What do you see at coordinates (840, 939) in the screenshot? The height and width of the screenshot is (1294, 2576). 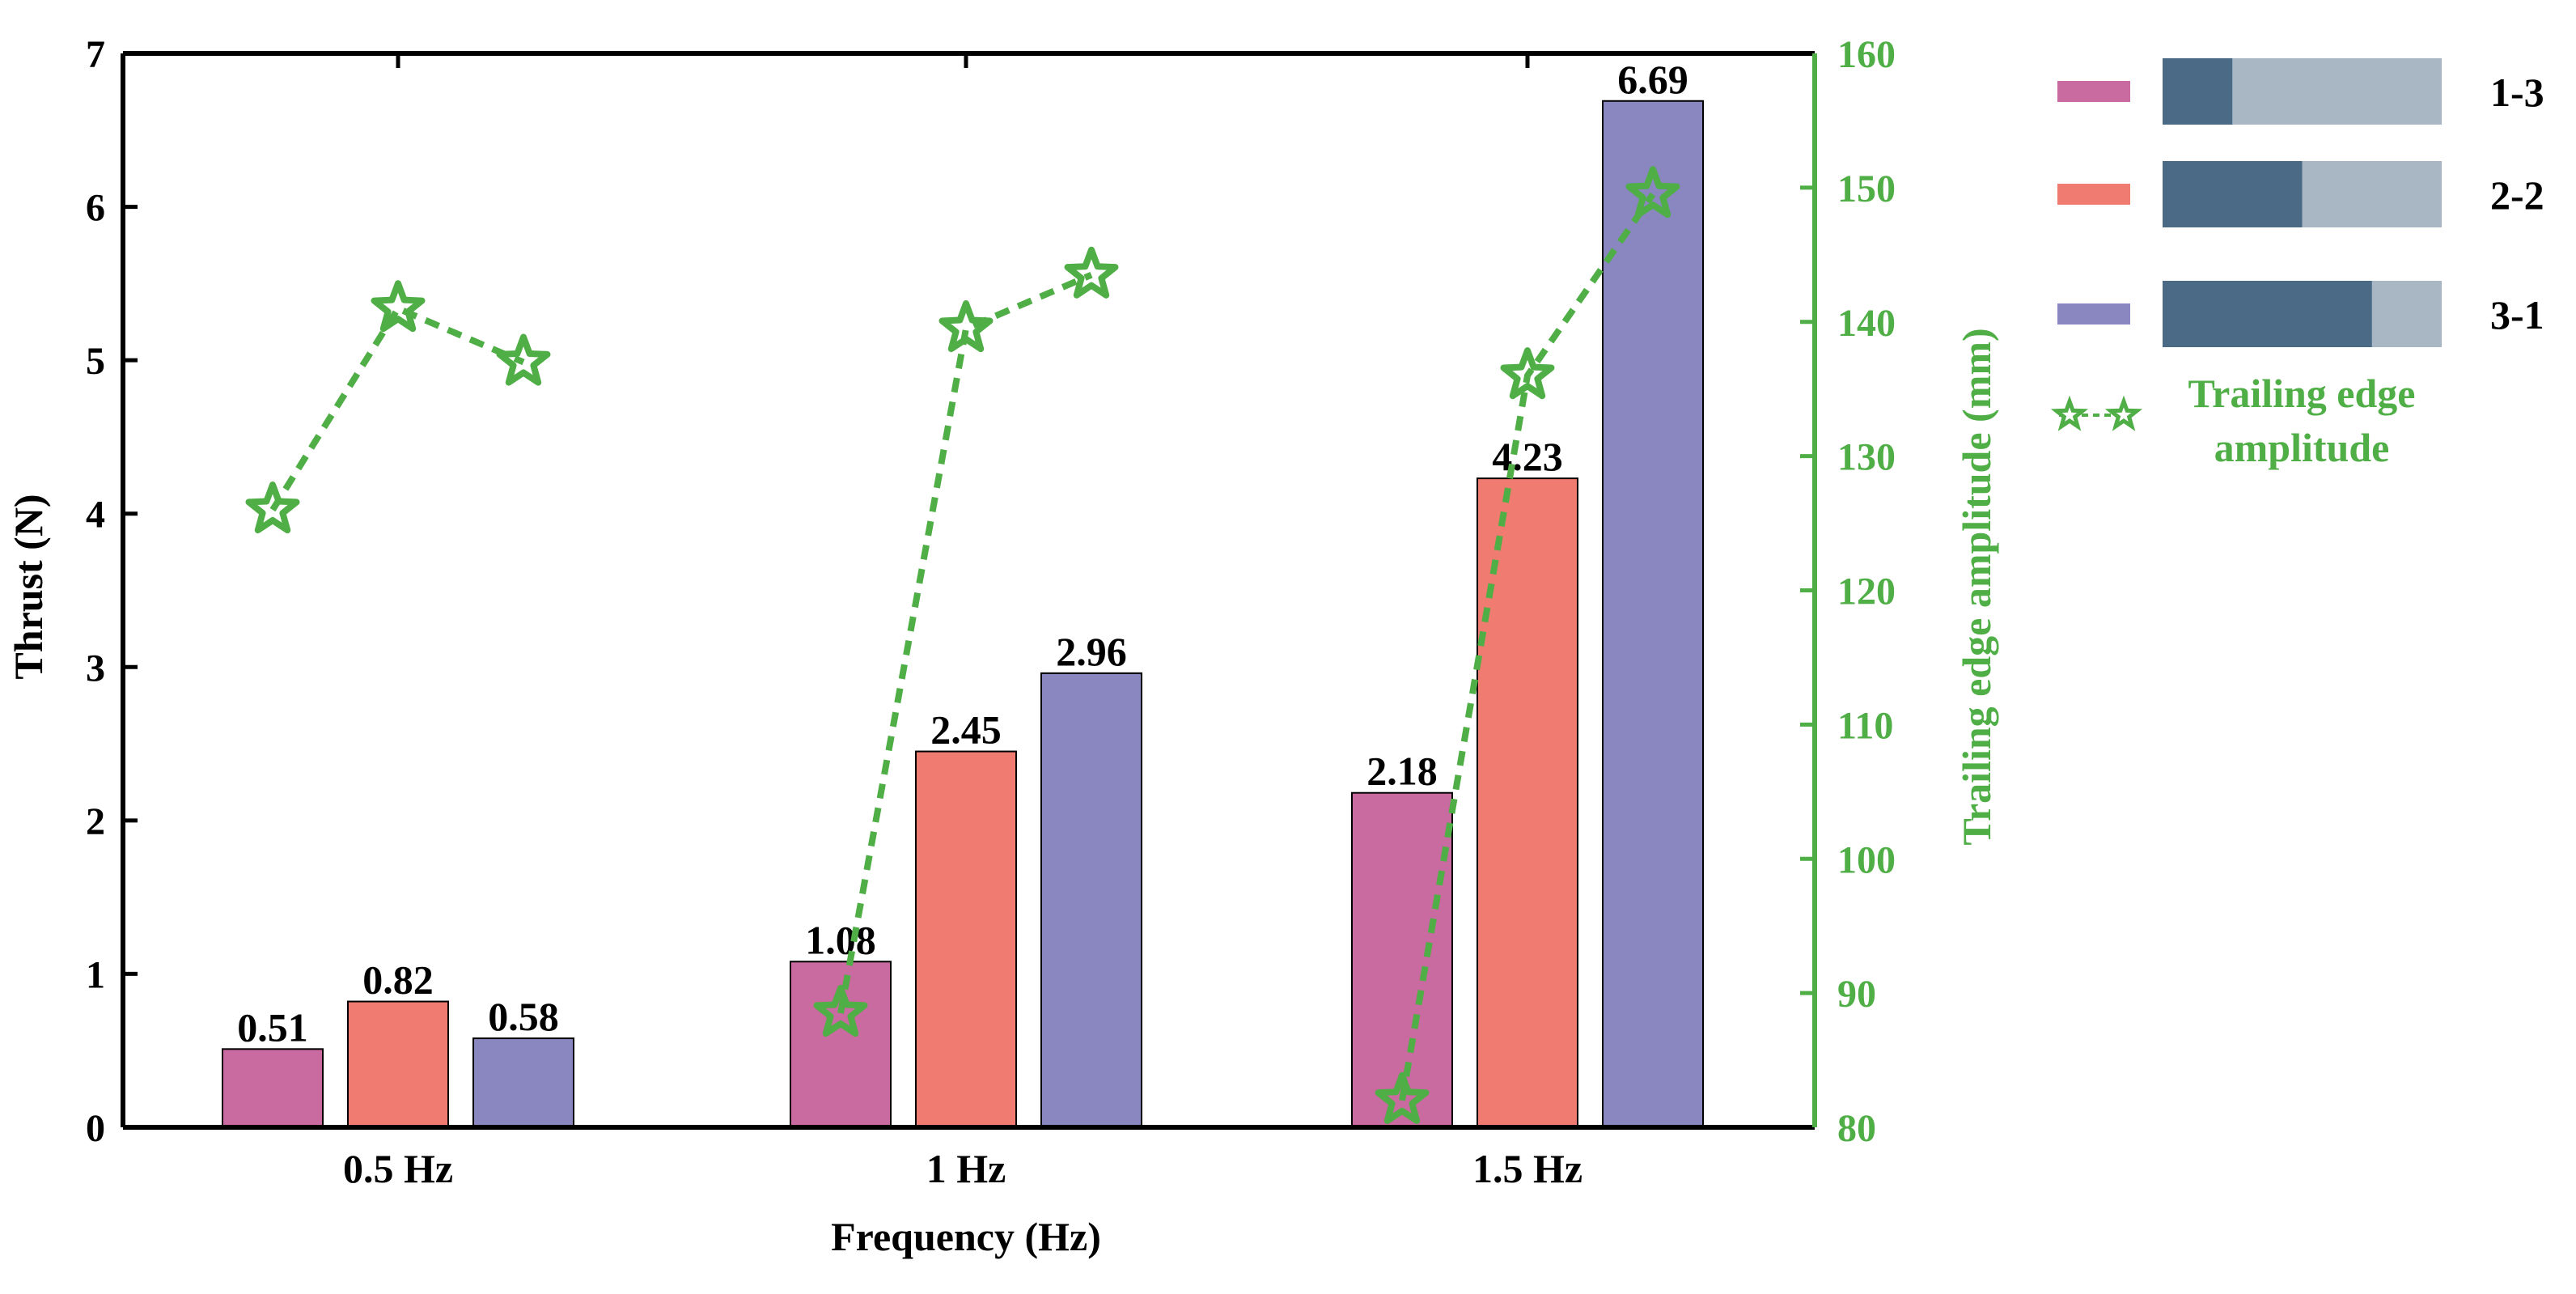 I see `bar-value-label: 1.08` at bounding box center [840, 939].